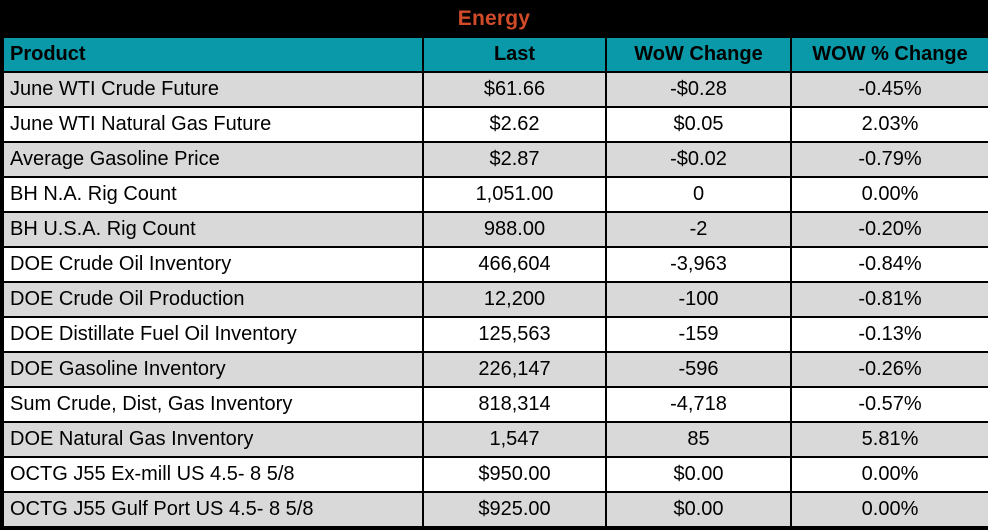 The image size is (988, 530). What do you see at coordinates (213, 159) in the screenshot?
I see `product-cell: Average Gasoline Price` at bounding box center [213, 159].